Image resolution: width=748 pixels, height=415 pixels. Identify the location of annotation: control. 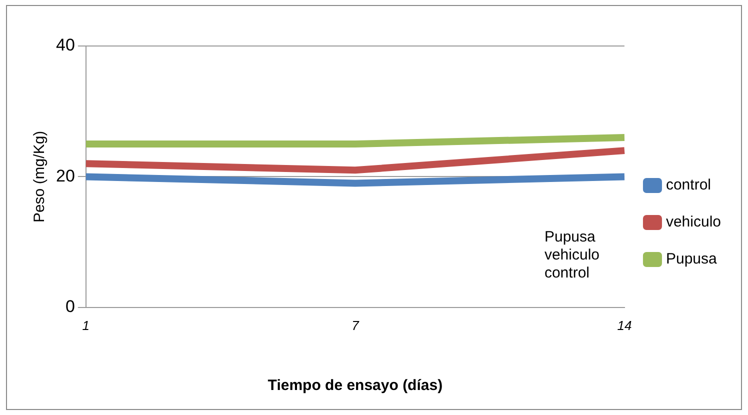
(567, 273).